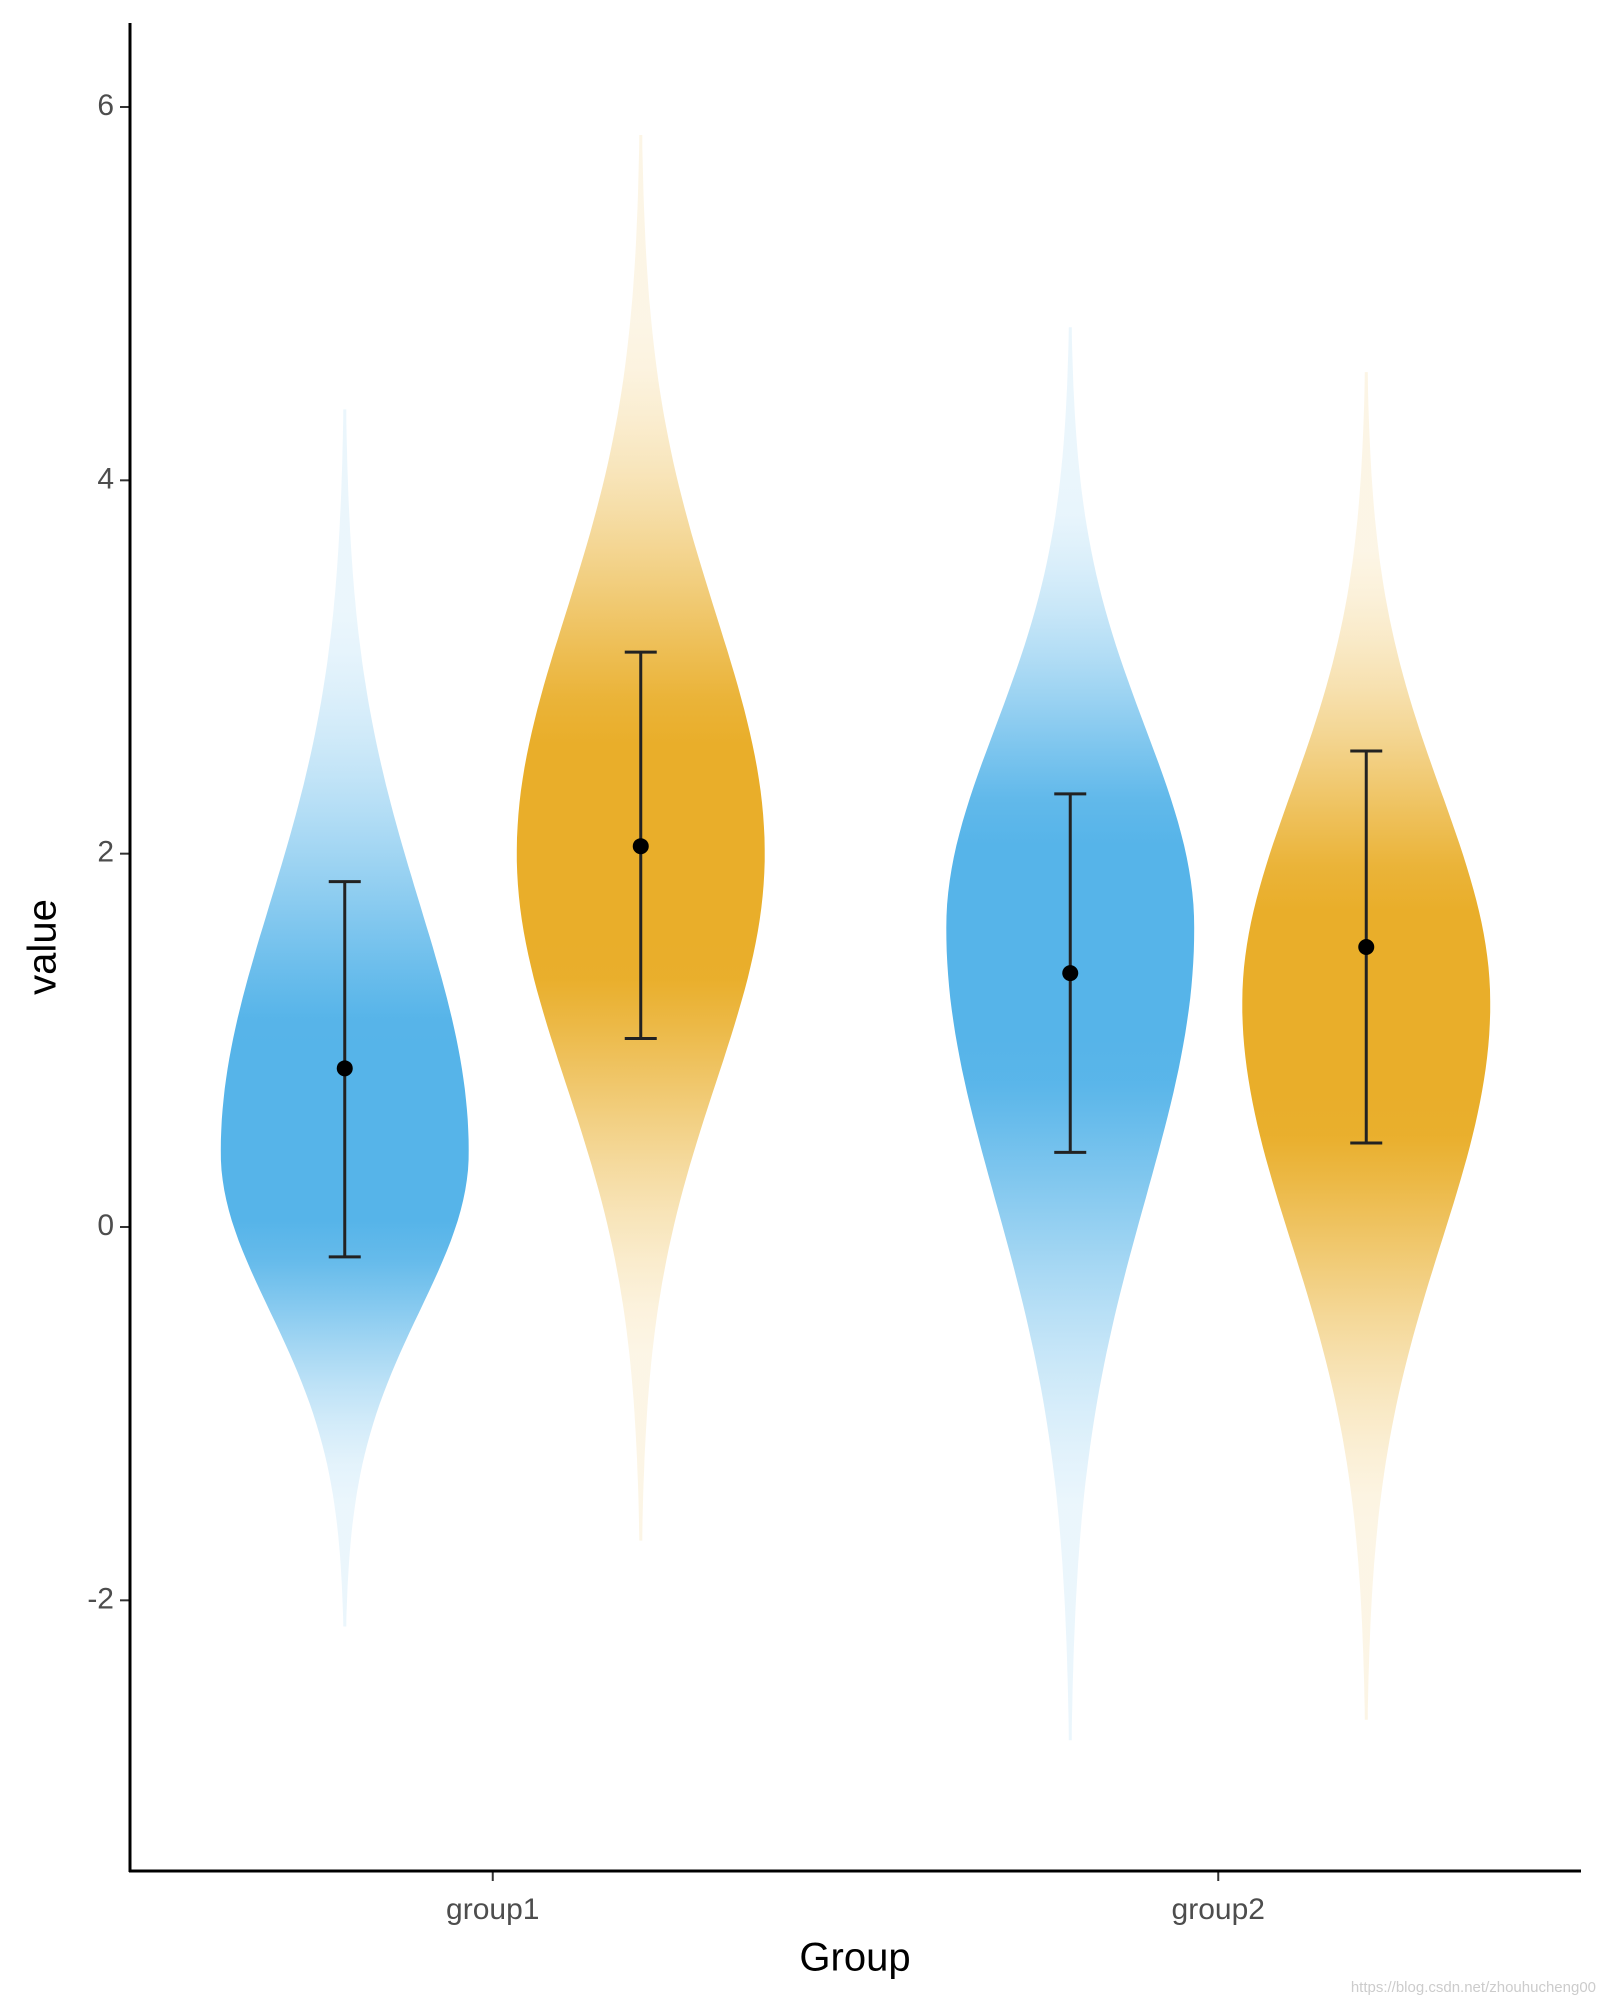  What do you see at coordinates (105, 105) in the screenshot?
I see `y-tick-label: 6` at bounding box center [105, 105].